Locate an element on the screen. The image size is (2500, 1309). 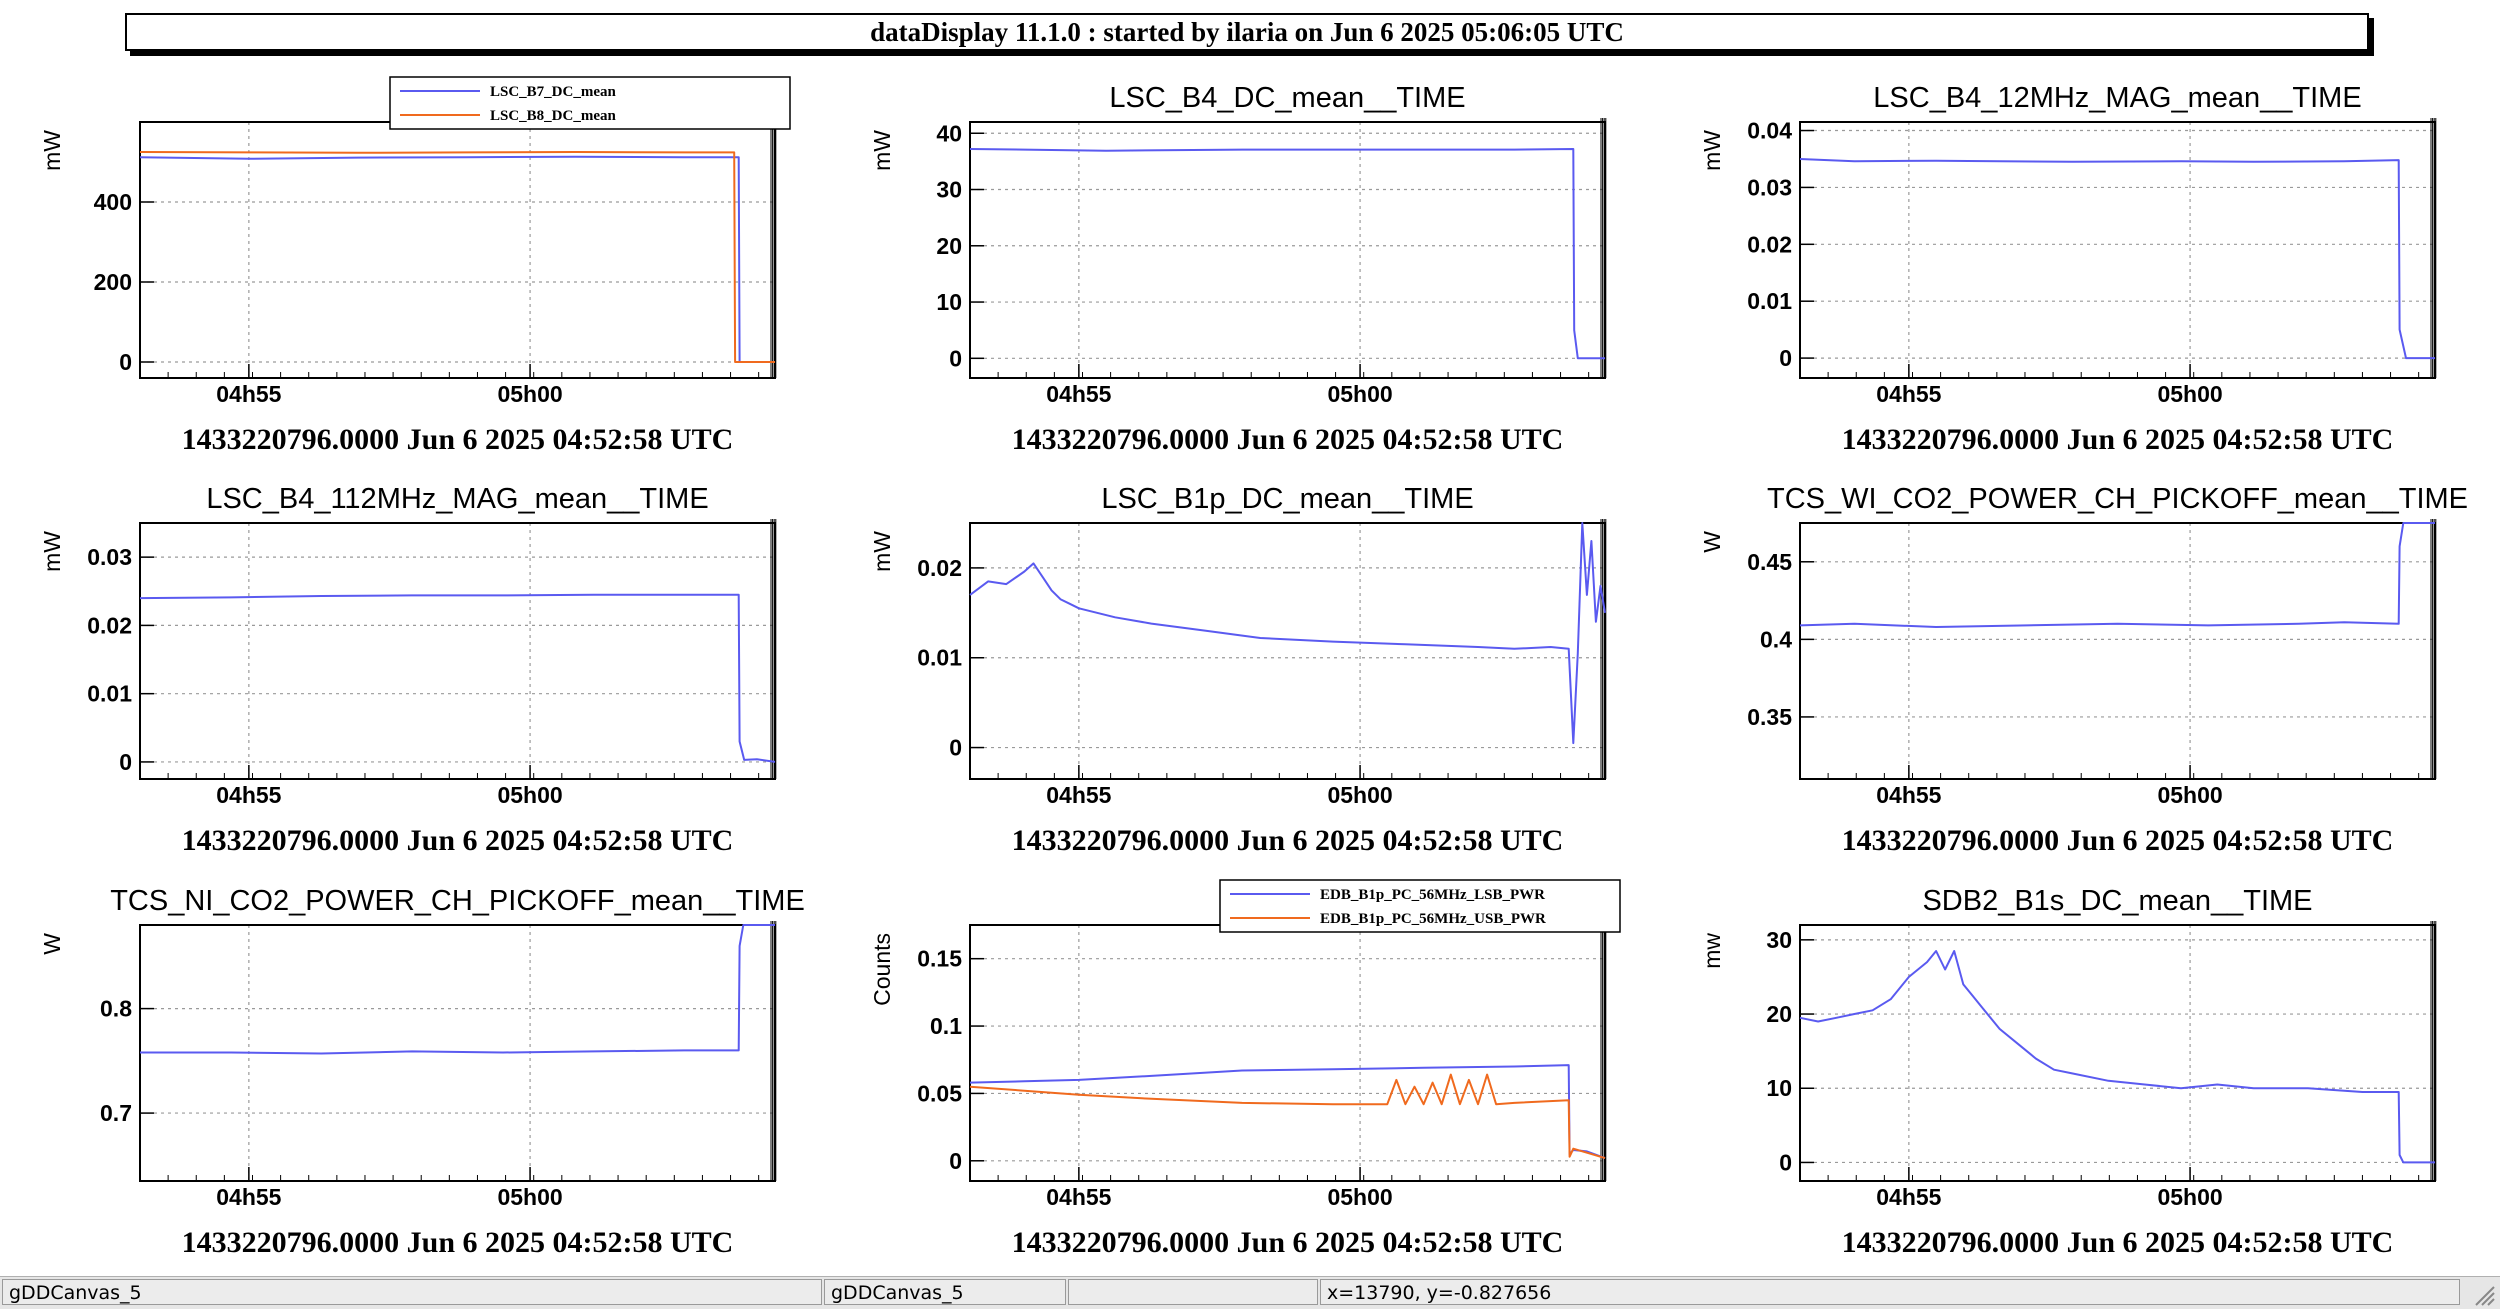
y-tick-label: 20 is located at coordinates (1779, 1014).